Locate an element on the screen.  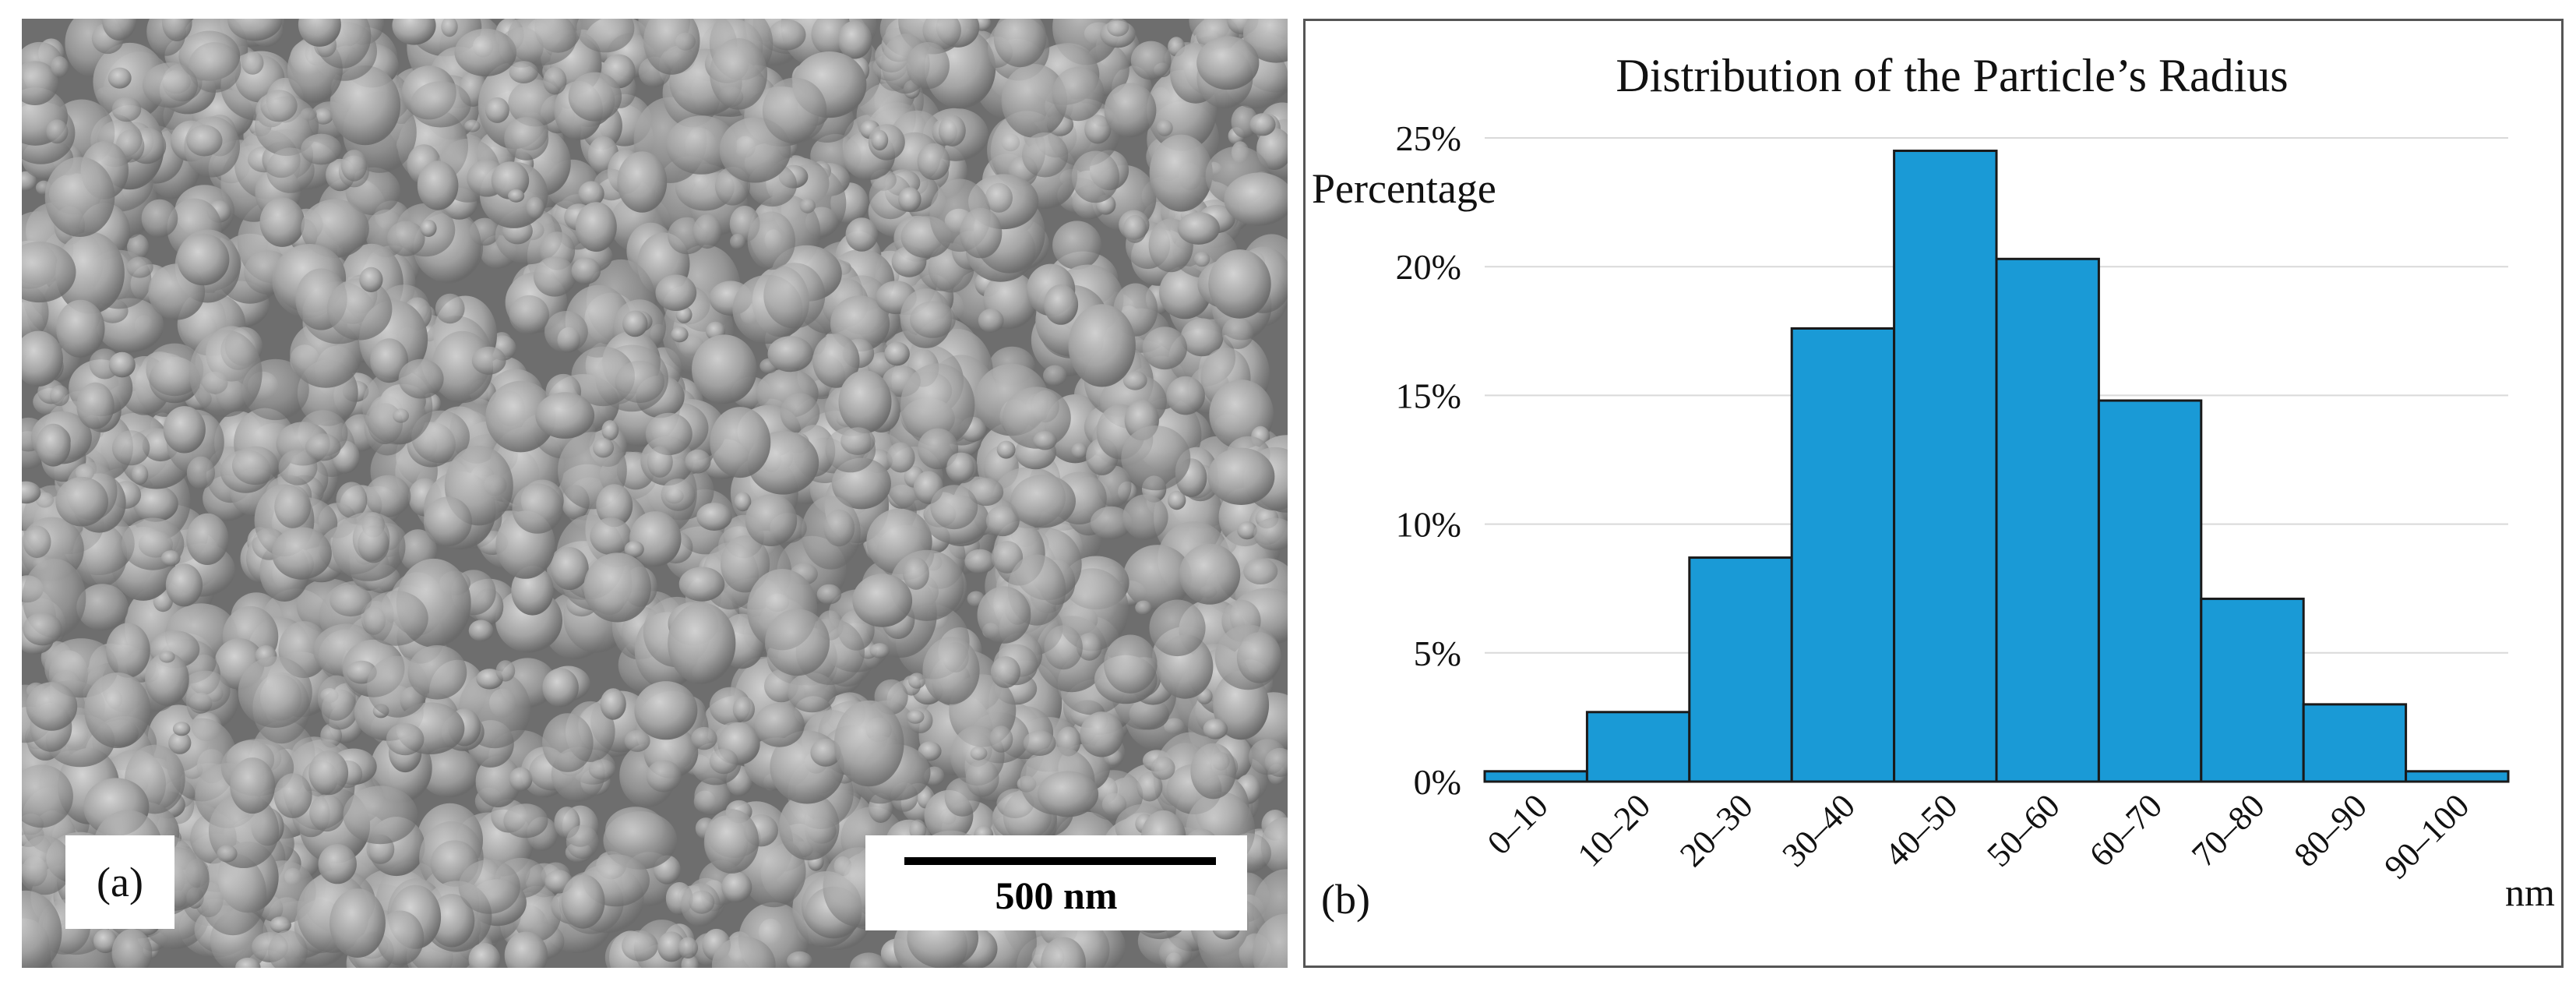
x-tick-label: 10–20 is located at coordinates (1614, 830).